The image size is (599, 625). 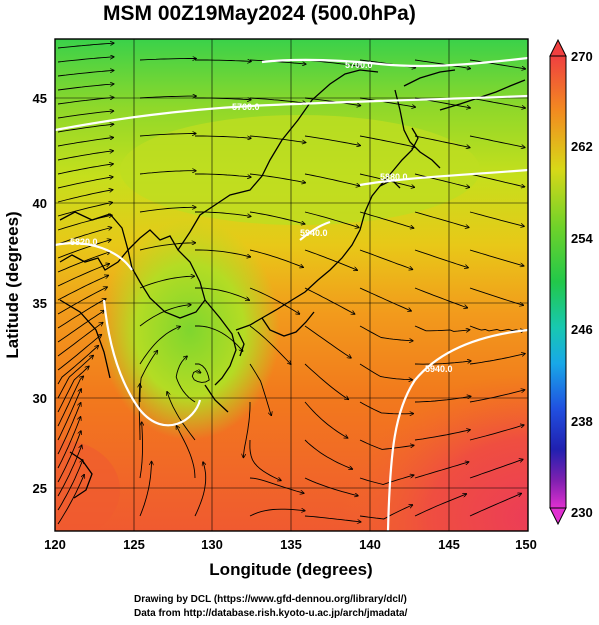 What do you see at coordinates (40, 488) in the screenshot?
I see `y-tick-label: 25` at bounding box center [40, 488].